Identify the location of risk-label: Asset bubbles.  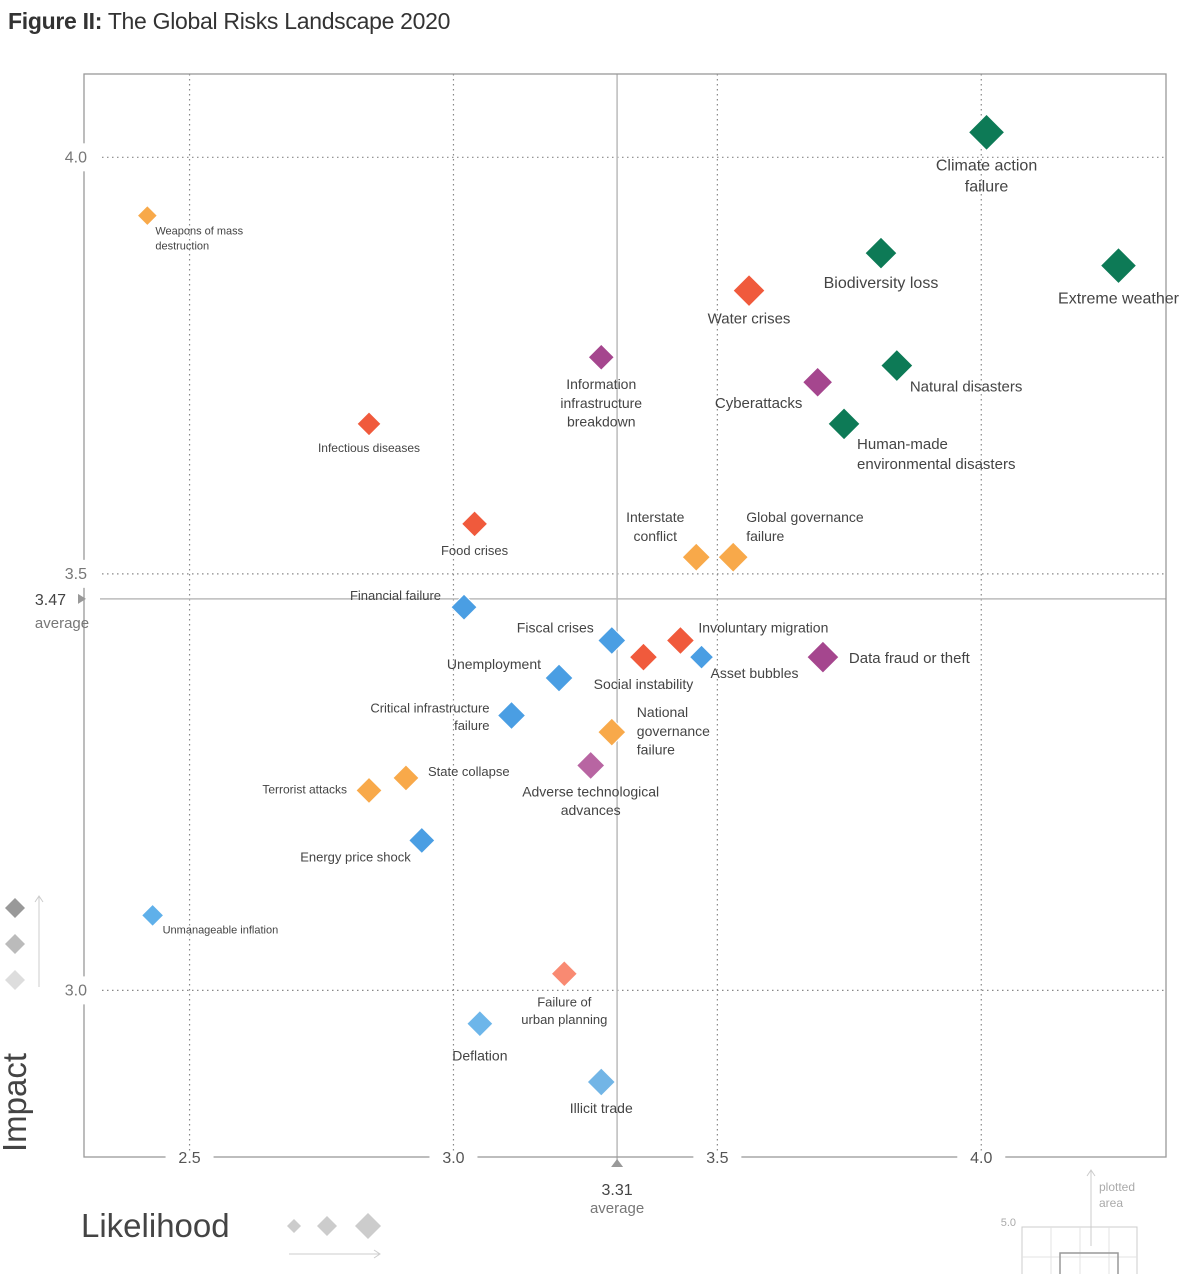
(755, 673).